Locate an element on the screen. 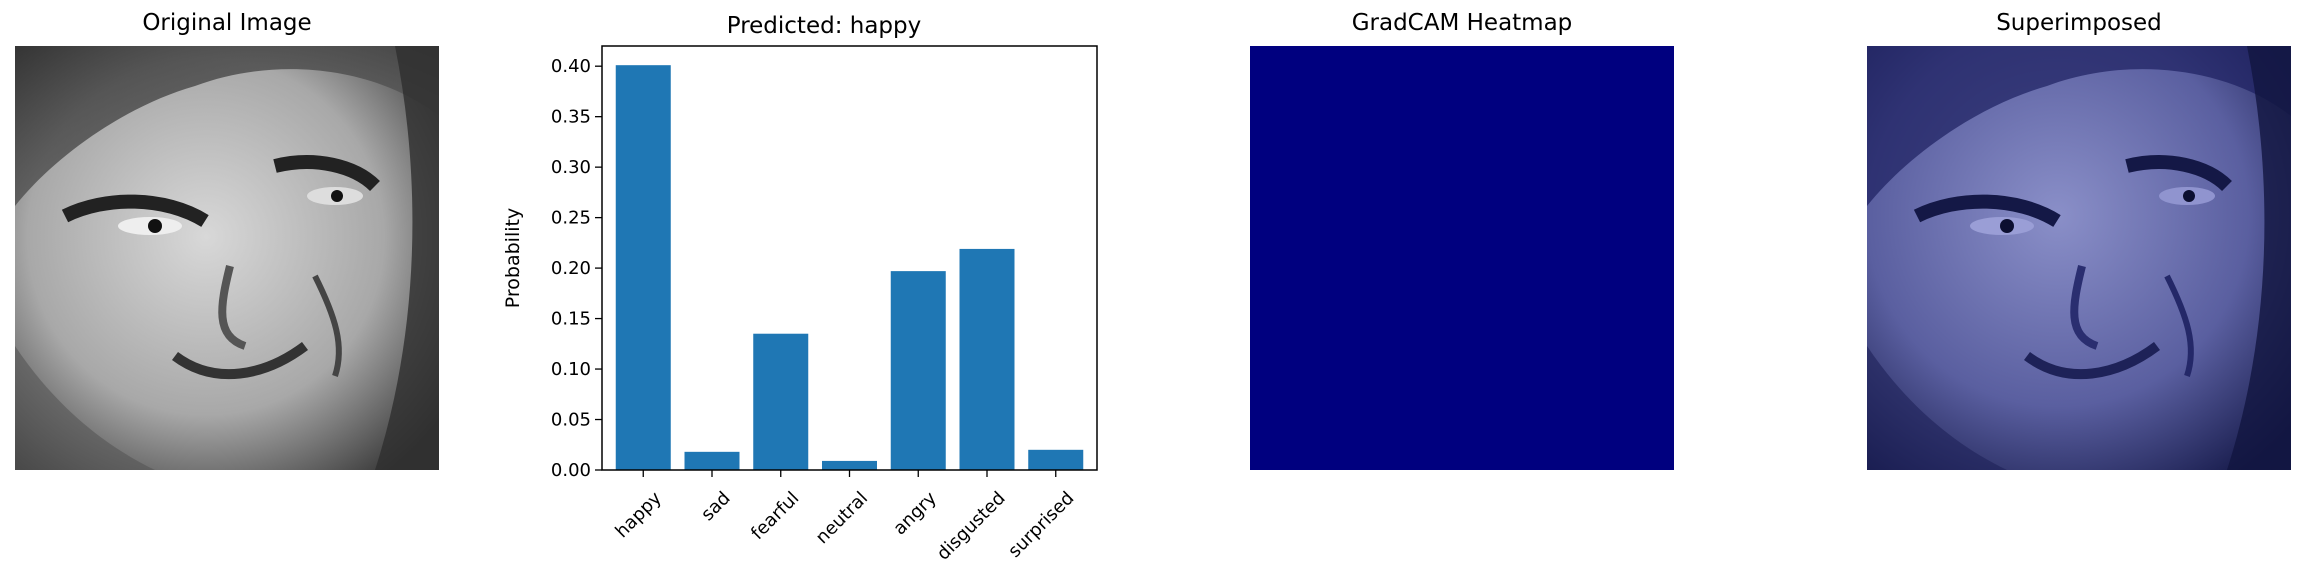  original-face-image is located at coordinates (227, 258).